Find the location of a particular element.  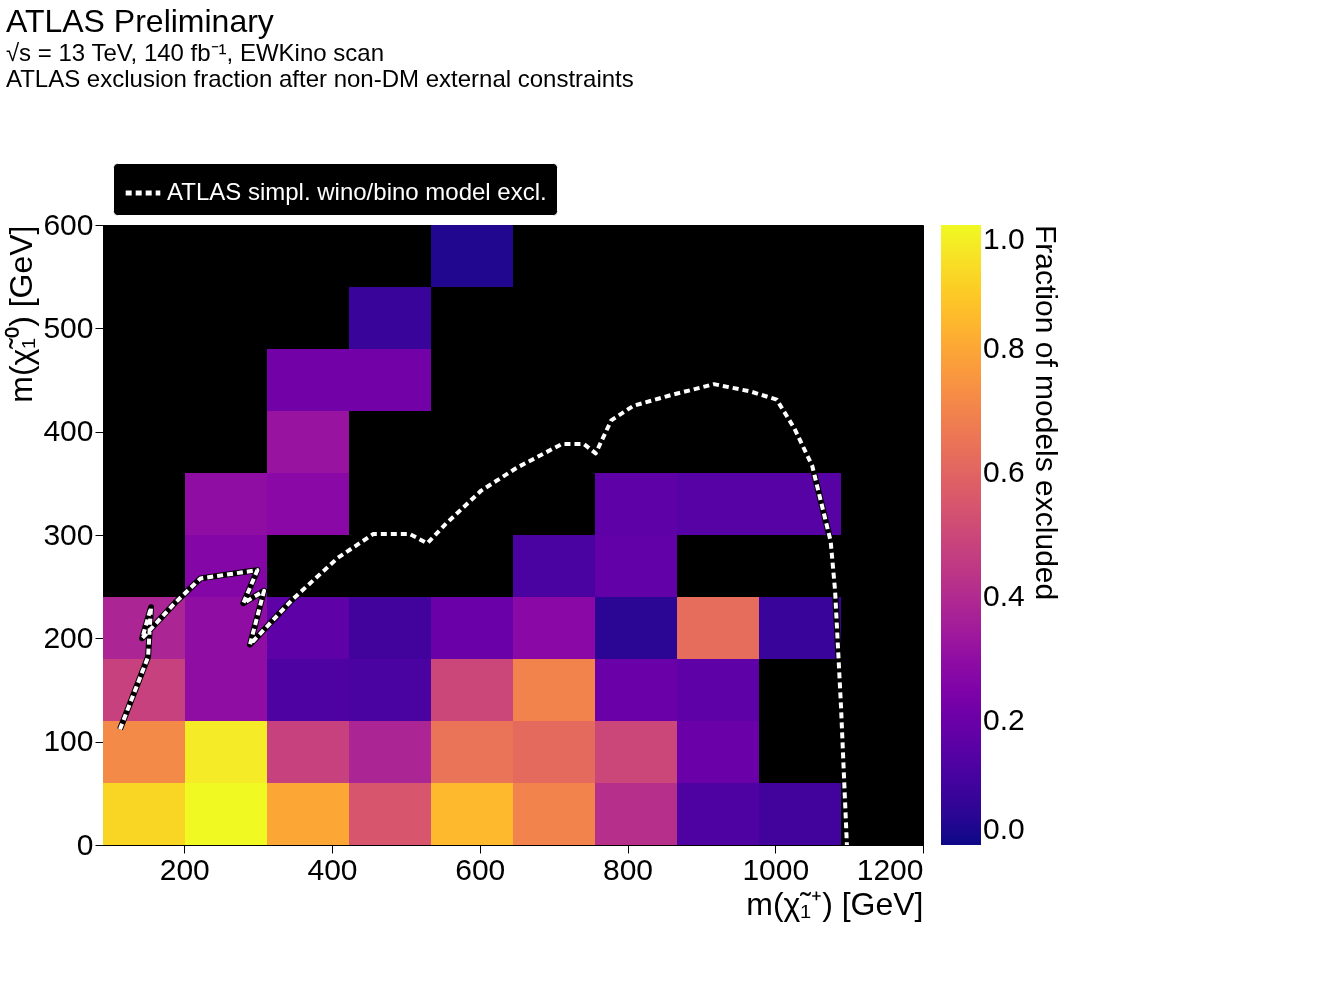

x-tick-label: 600 is located at coordinates (480, 869).